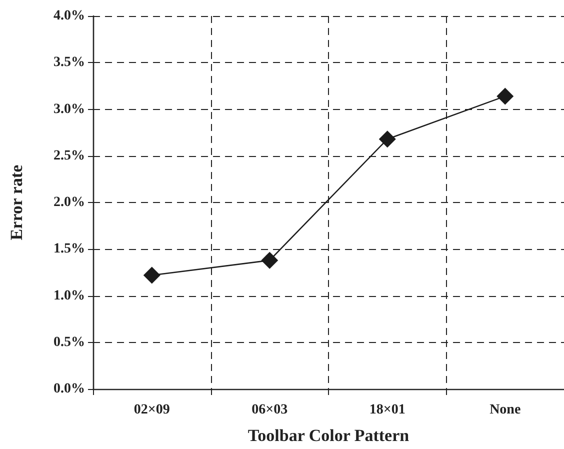 The width and height of the screenshot is (564, 449). Describe the element at coordinates (270, 410) in the screenshot. I see `x-tick-label: 06×03` at that location.